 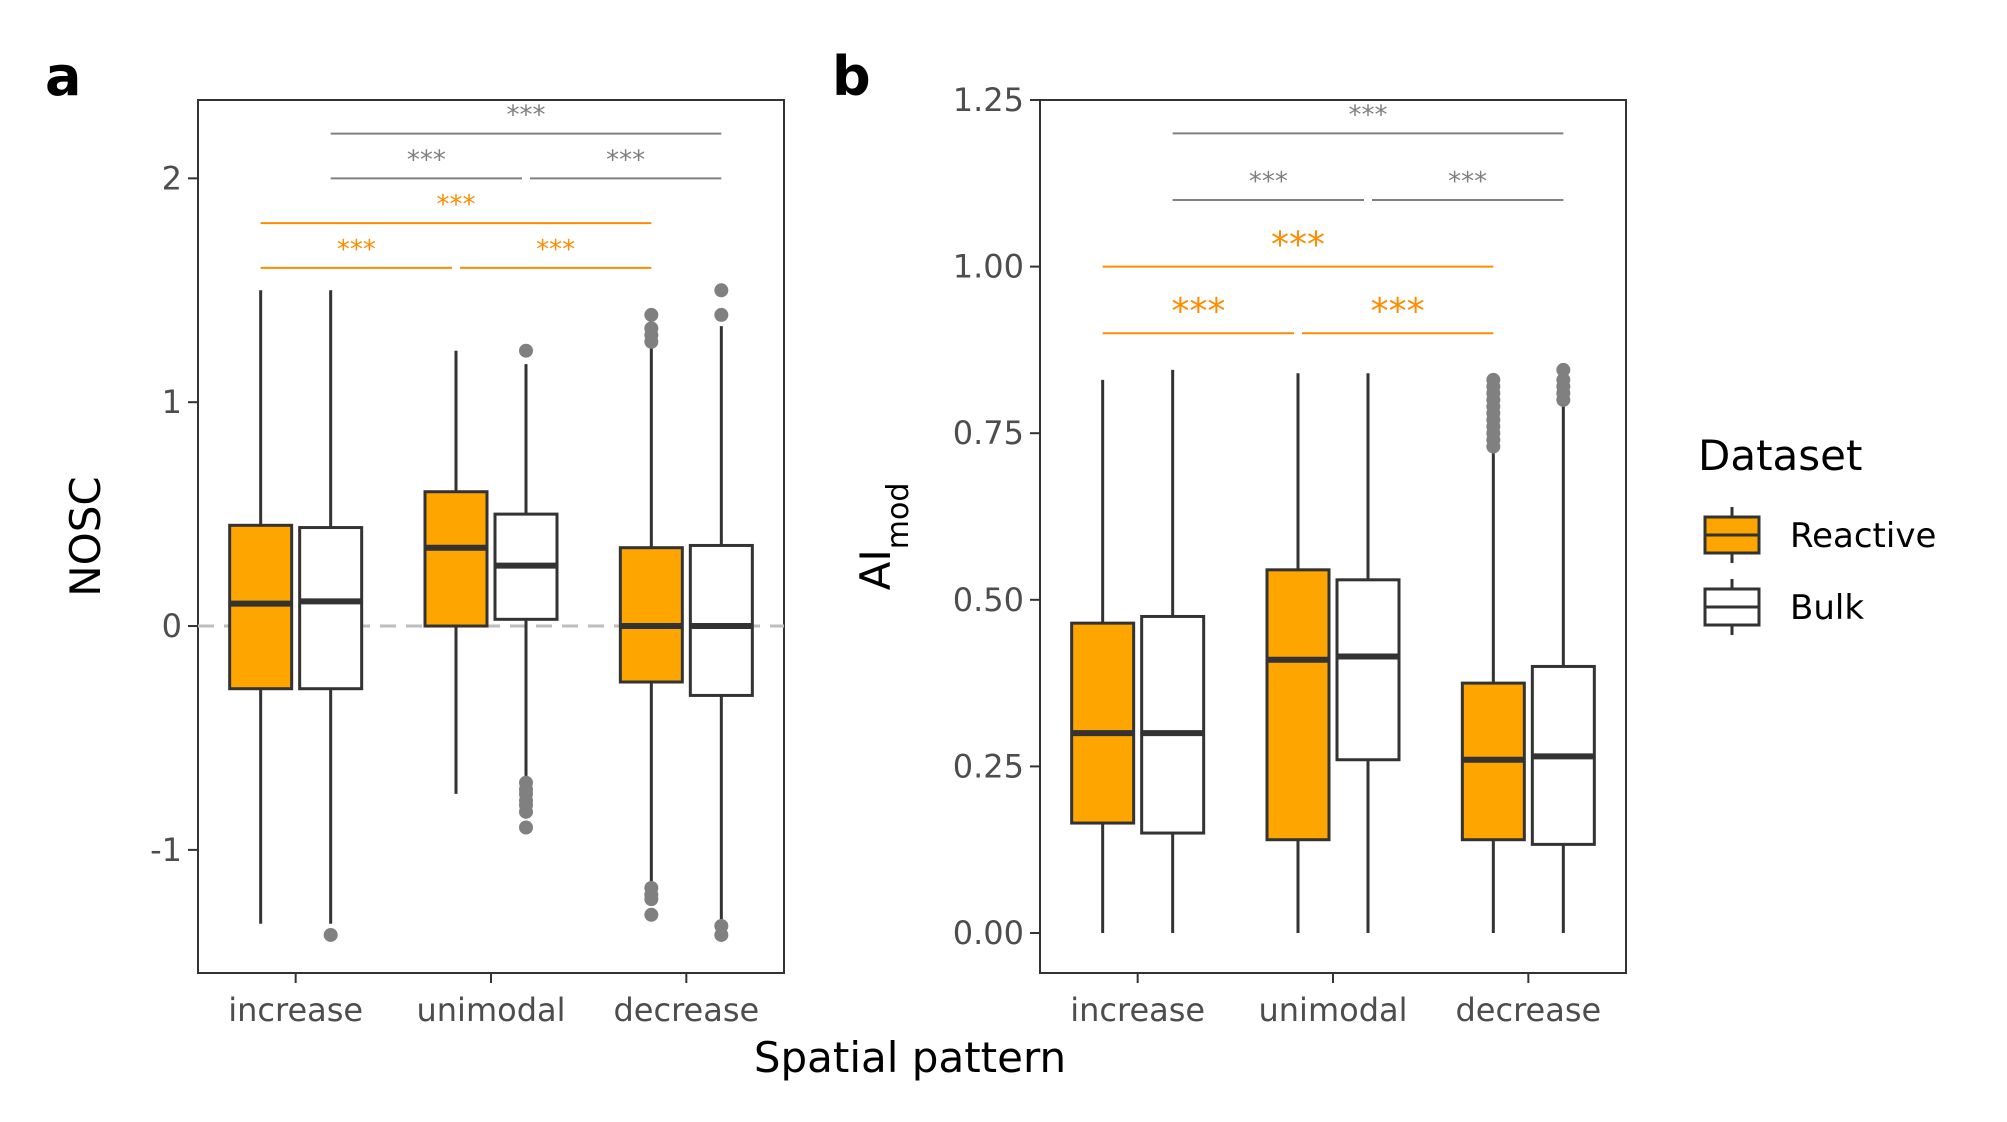 What do you see at coordinates (166, 850) in the screenshot?
I see `y-tick-label: -1` at bounding box center [166, 850].